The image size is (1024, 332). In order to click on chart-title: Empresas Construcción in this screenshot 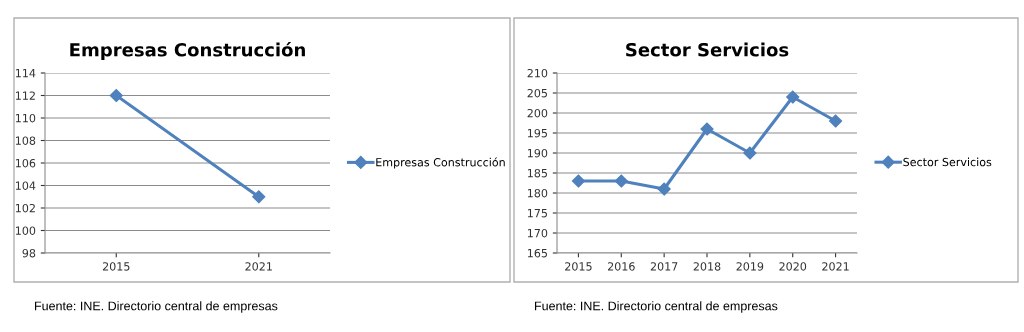, I will do `click(187, 51)`.